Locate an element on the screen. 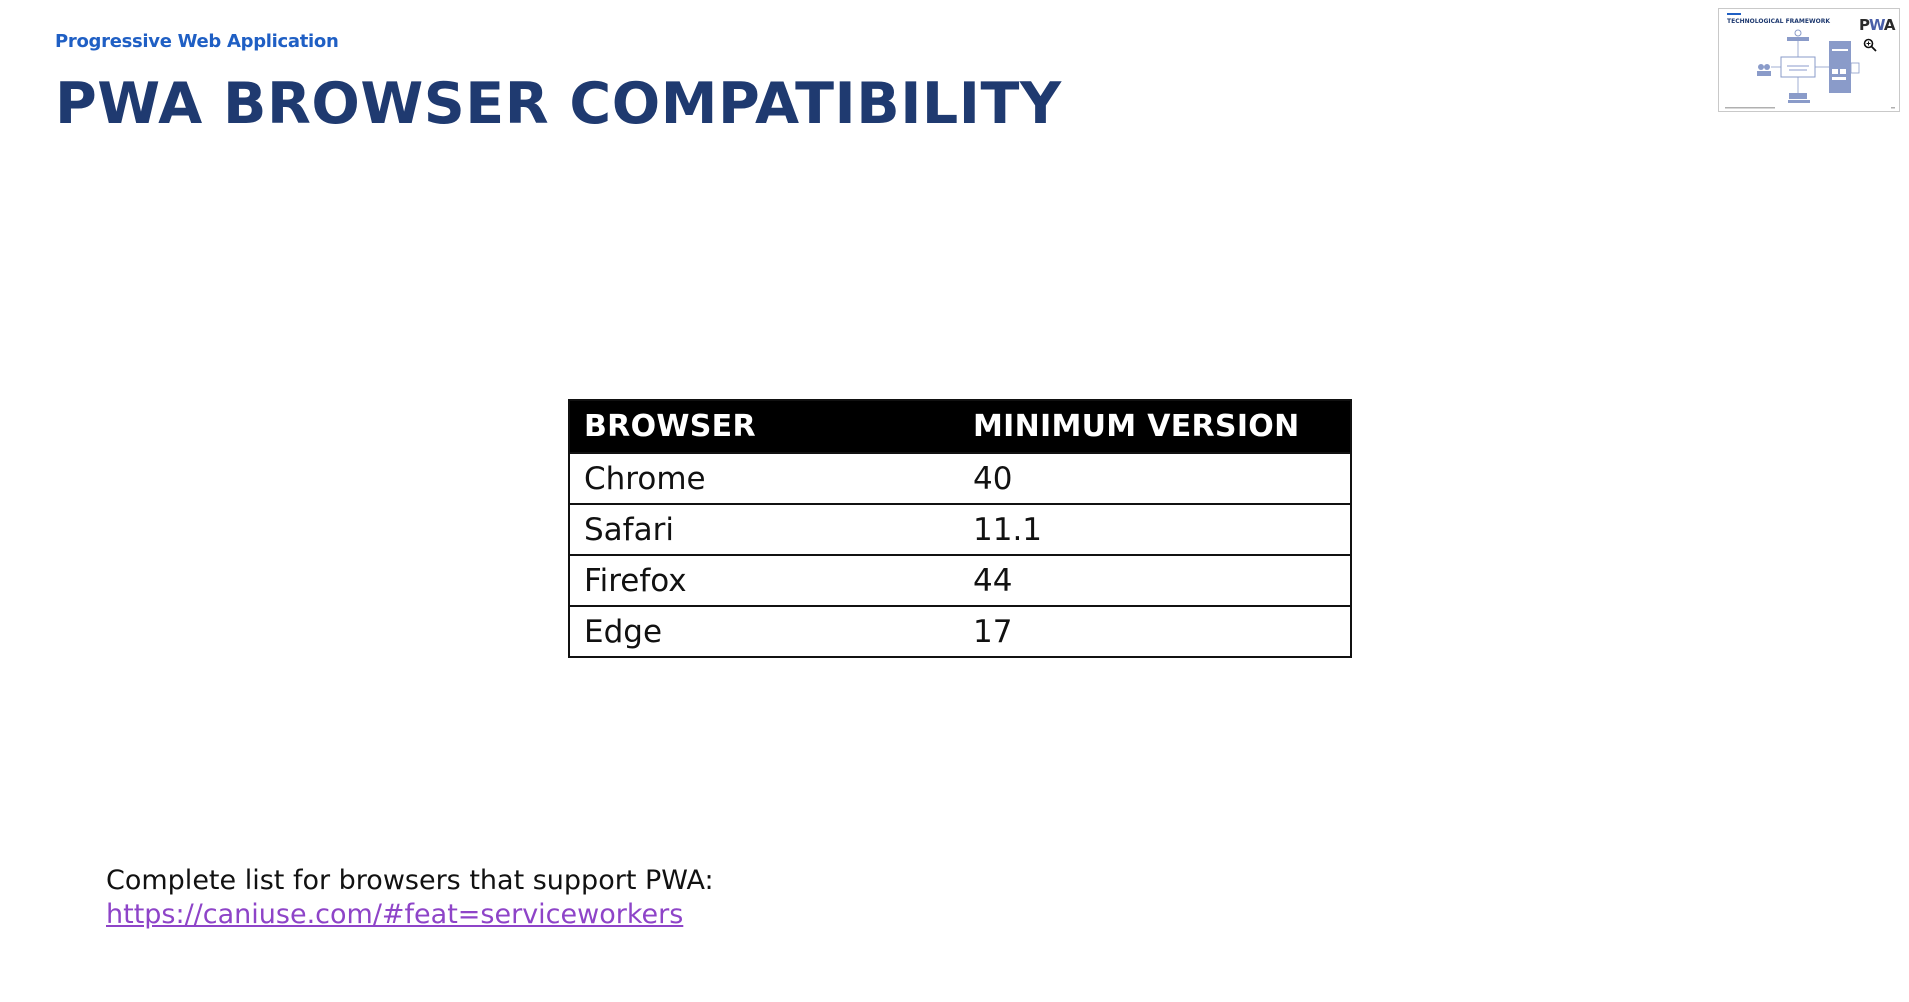 This screenshot has height=1002, width=1909. table-header-row: BROWSER MINIMUM VERSION is located at coordinates (960, 426).